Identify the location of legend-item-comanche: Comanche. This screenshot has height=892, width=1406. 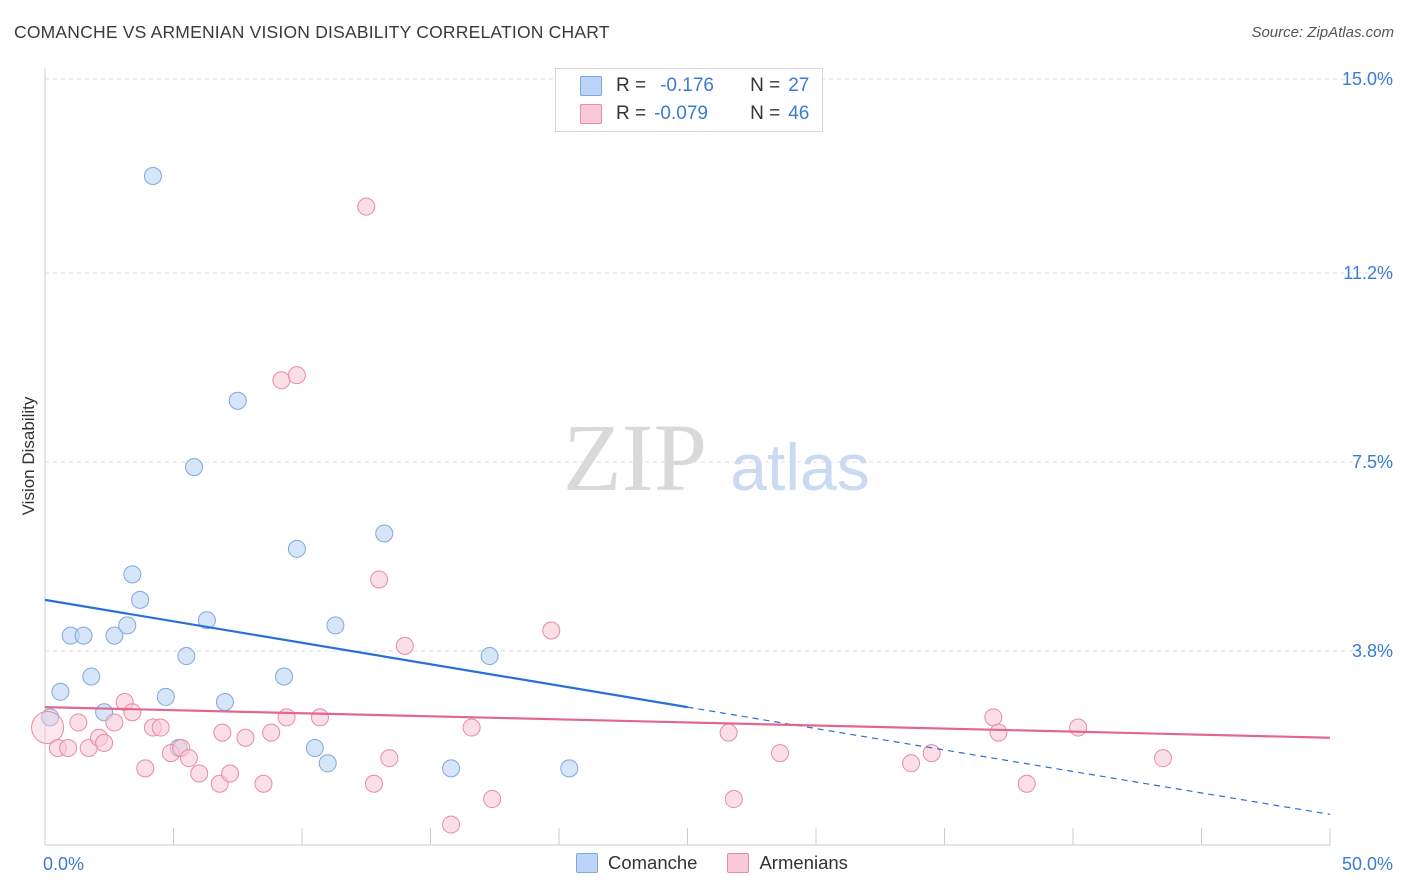
(636, 863).